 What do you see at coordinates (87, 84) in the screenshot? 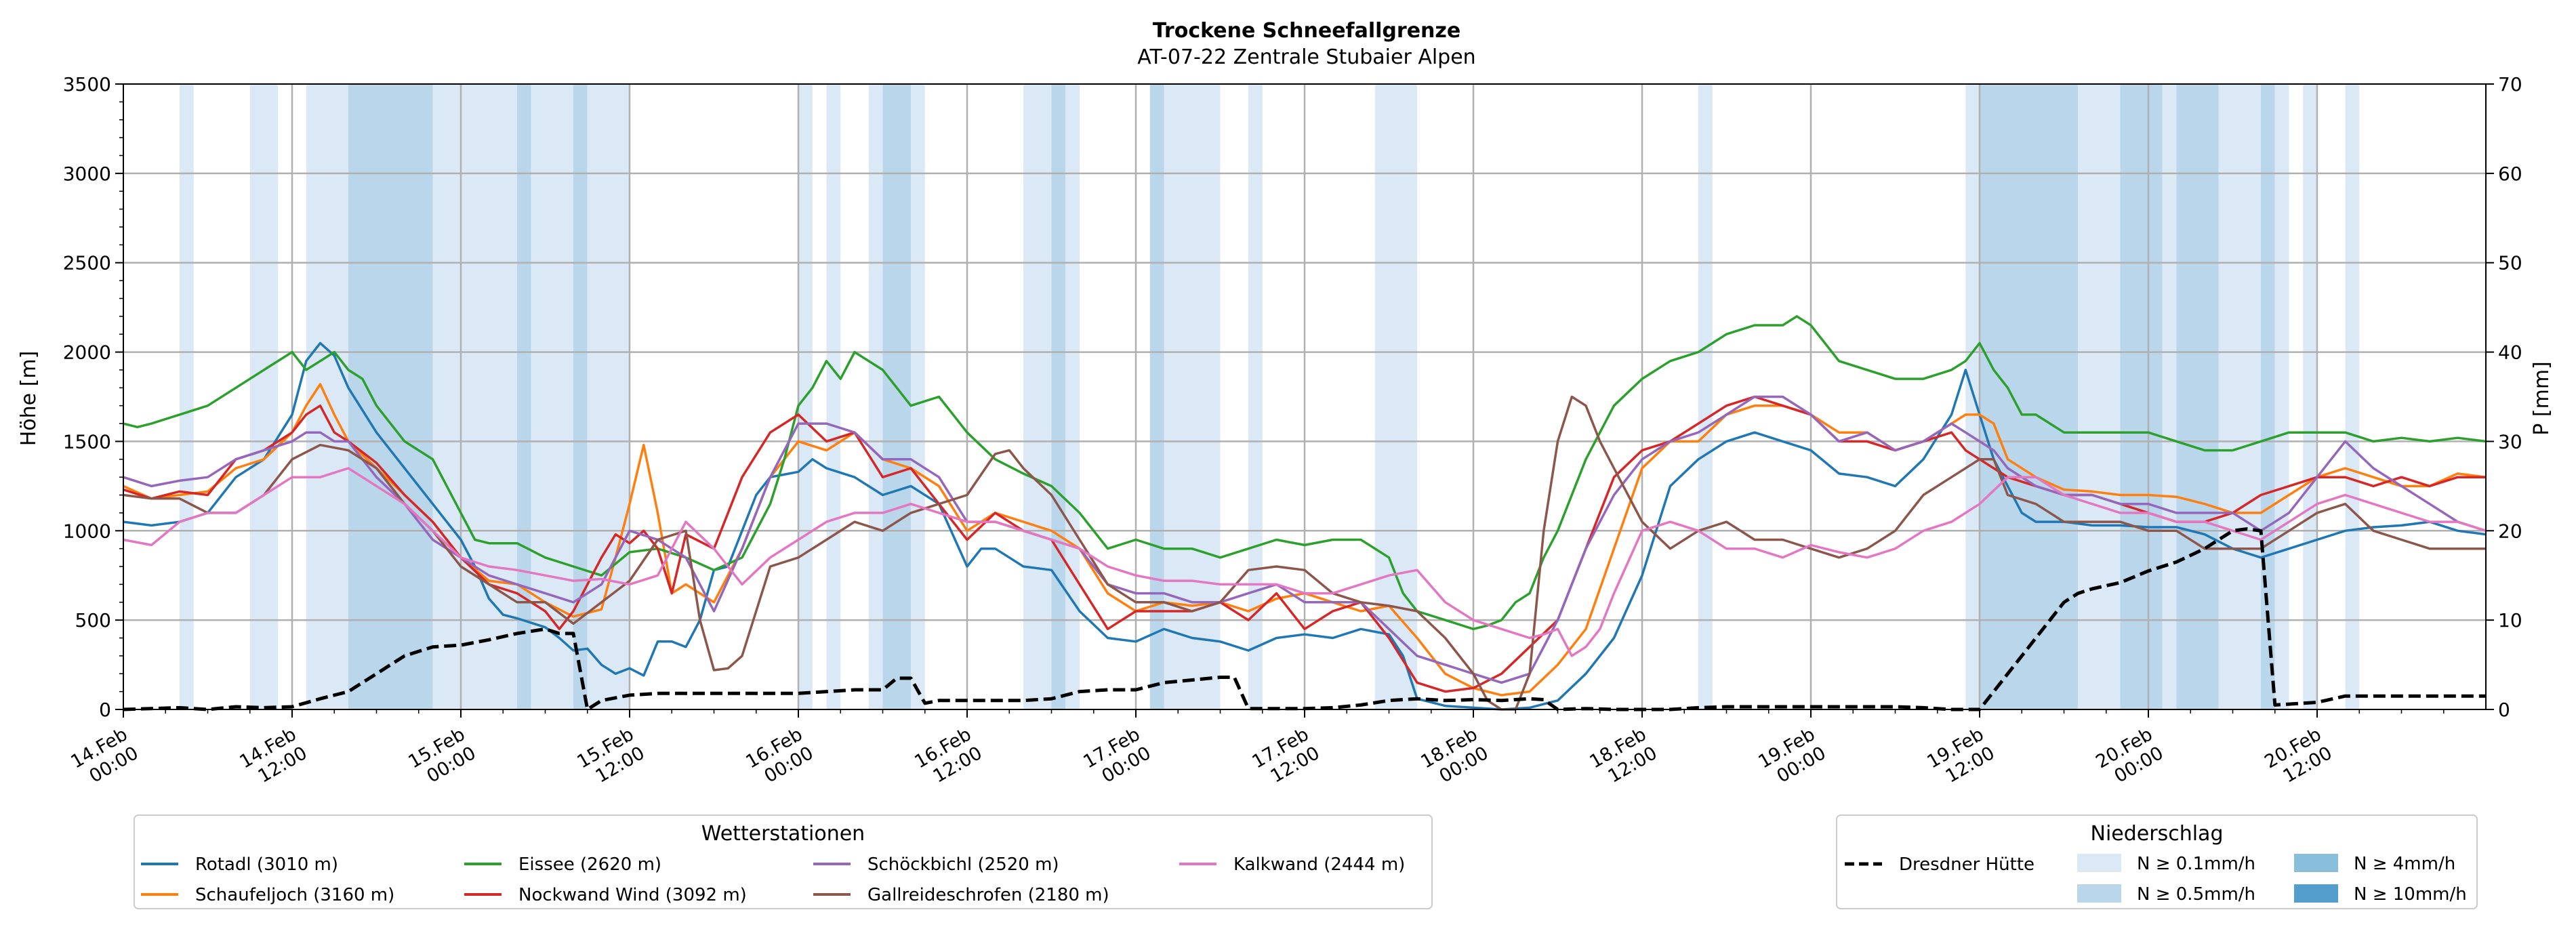
I see `y-tick-label-7: 3500` at bounding box center [87, 84].